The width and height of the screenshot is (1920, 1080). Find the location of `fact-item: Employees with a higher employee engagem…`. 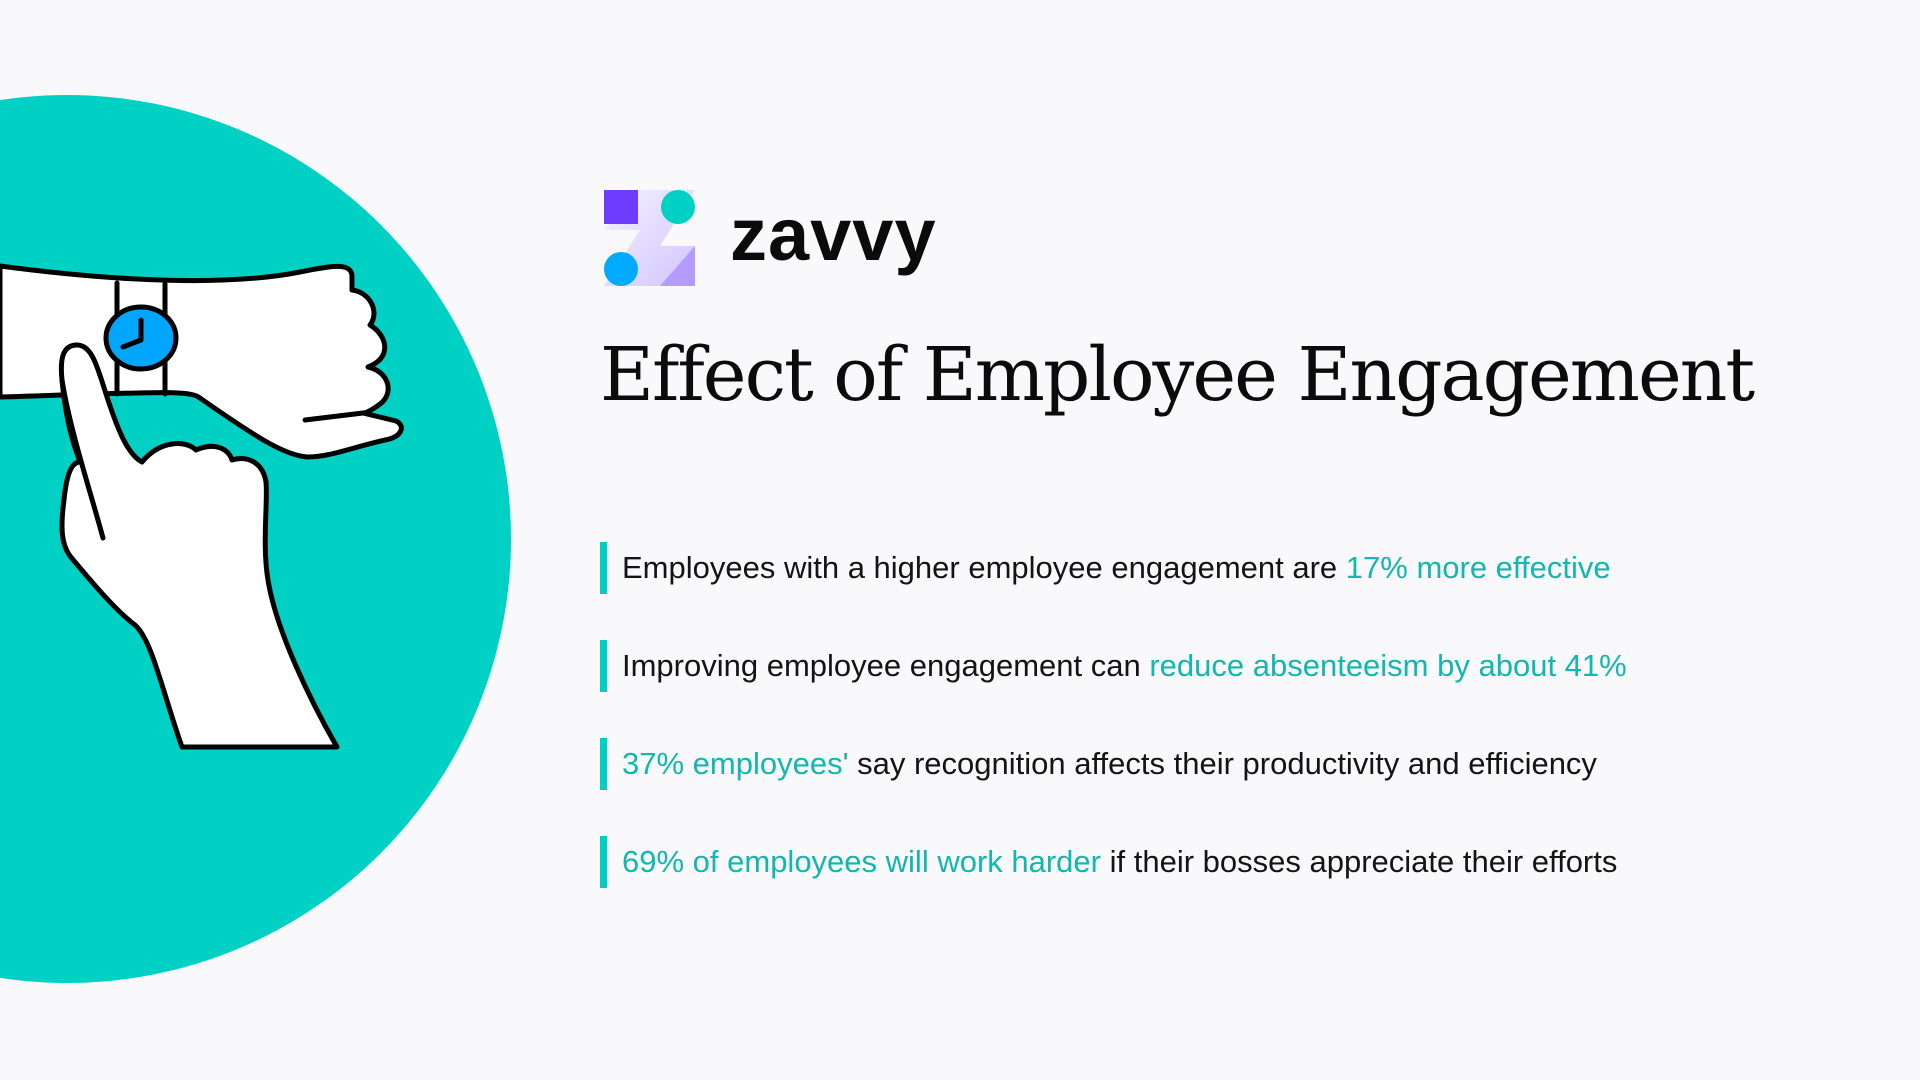

fact-item: Employees with a higher employee engagem… is located at coordinates (1113, 568).